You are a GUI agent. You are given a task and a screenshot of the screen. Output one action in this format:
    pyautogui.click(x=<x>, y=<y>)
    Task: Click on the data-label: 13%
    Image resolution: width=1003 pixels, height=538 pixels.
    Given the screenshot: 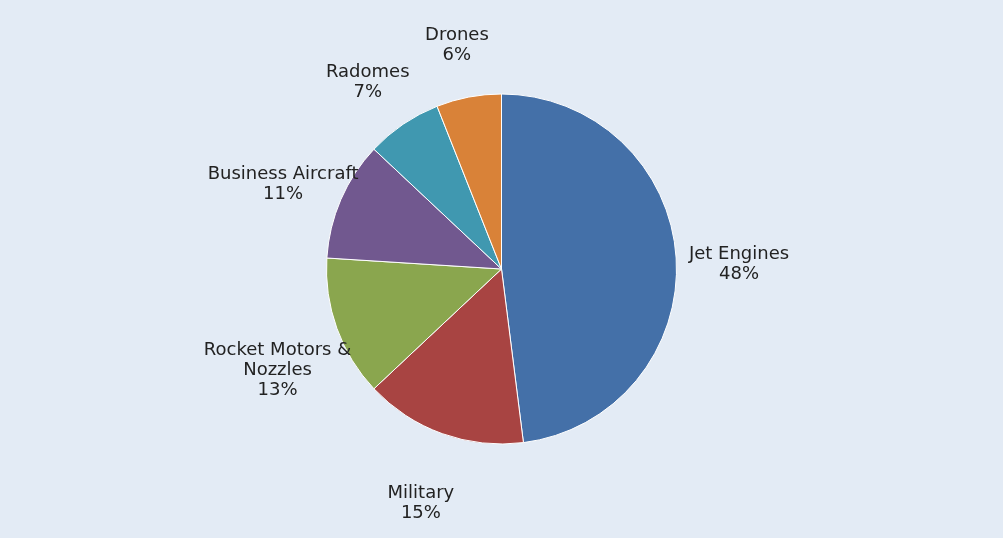 What is the action you would take?
    pyautogui.click(x=277, y=388)
    